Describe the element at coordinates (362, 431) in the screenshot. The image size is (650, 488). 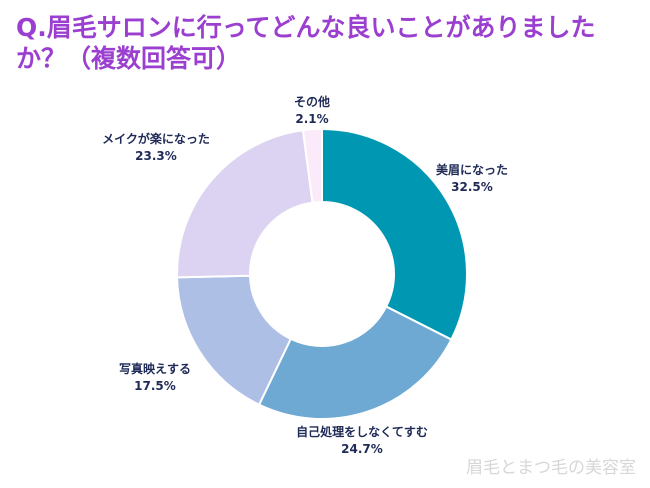
I see `slice-label-2: 自己処理をしなくてすむ` at that location.